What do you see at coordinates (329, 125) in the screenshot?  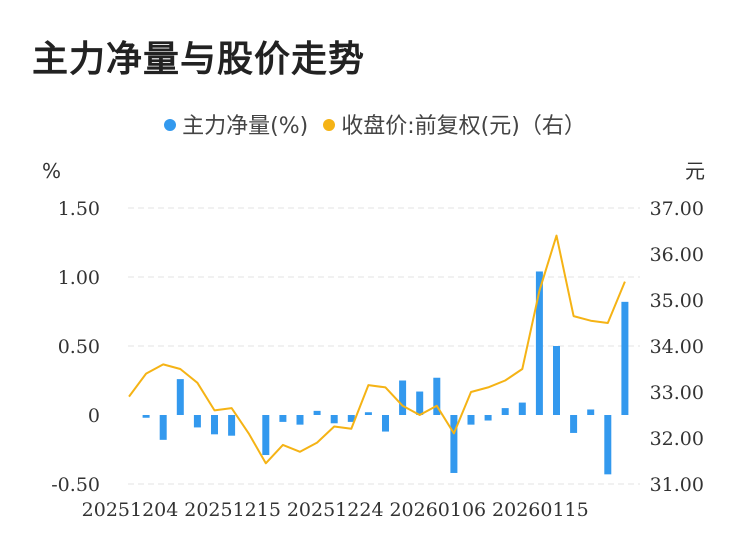 I see `legend-line-dot-icon` at bounding box center [329, 125].